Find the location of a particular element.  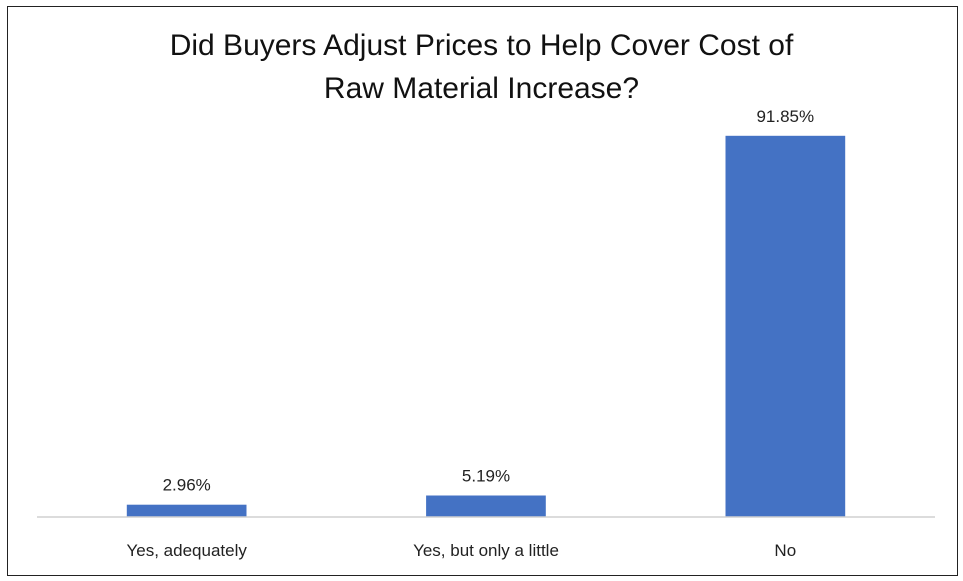

data-label-0: 2.96% is located at coordinates (187, 485).